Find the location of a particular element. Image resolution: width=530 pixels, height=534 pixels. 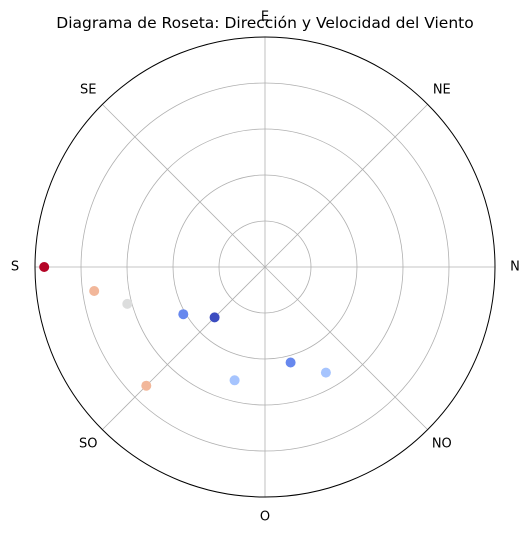

direction-label-se: SE is located at coordinates (88, 90).